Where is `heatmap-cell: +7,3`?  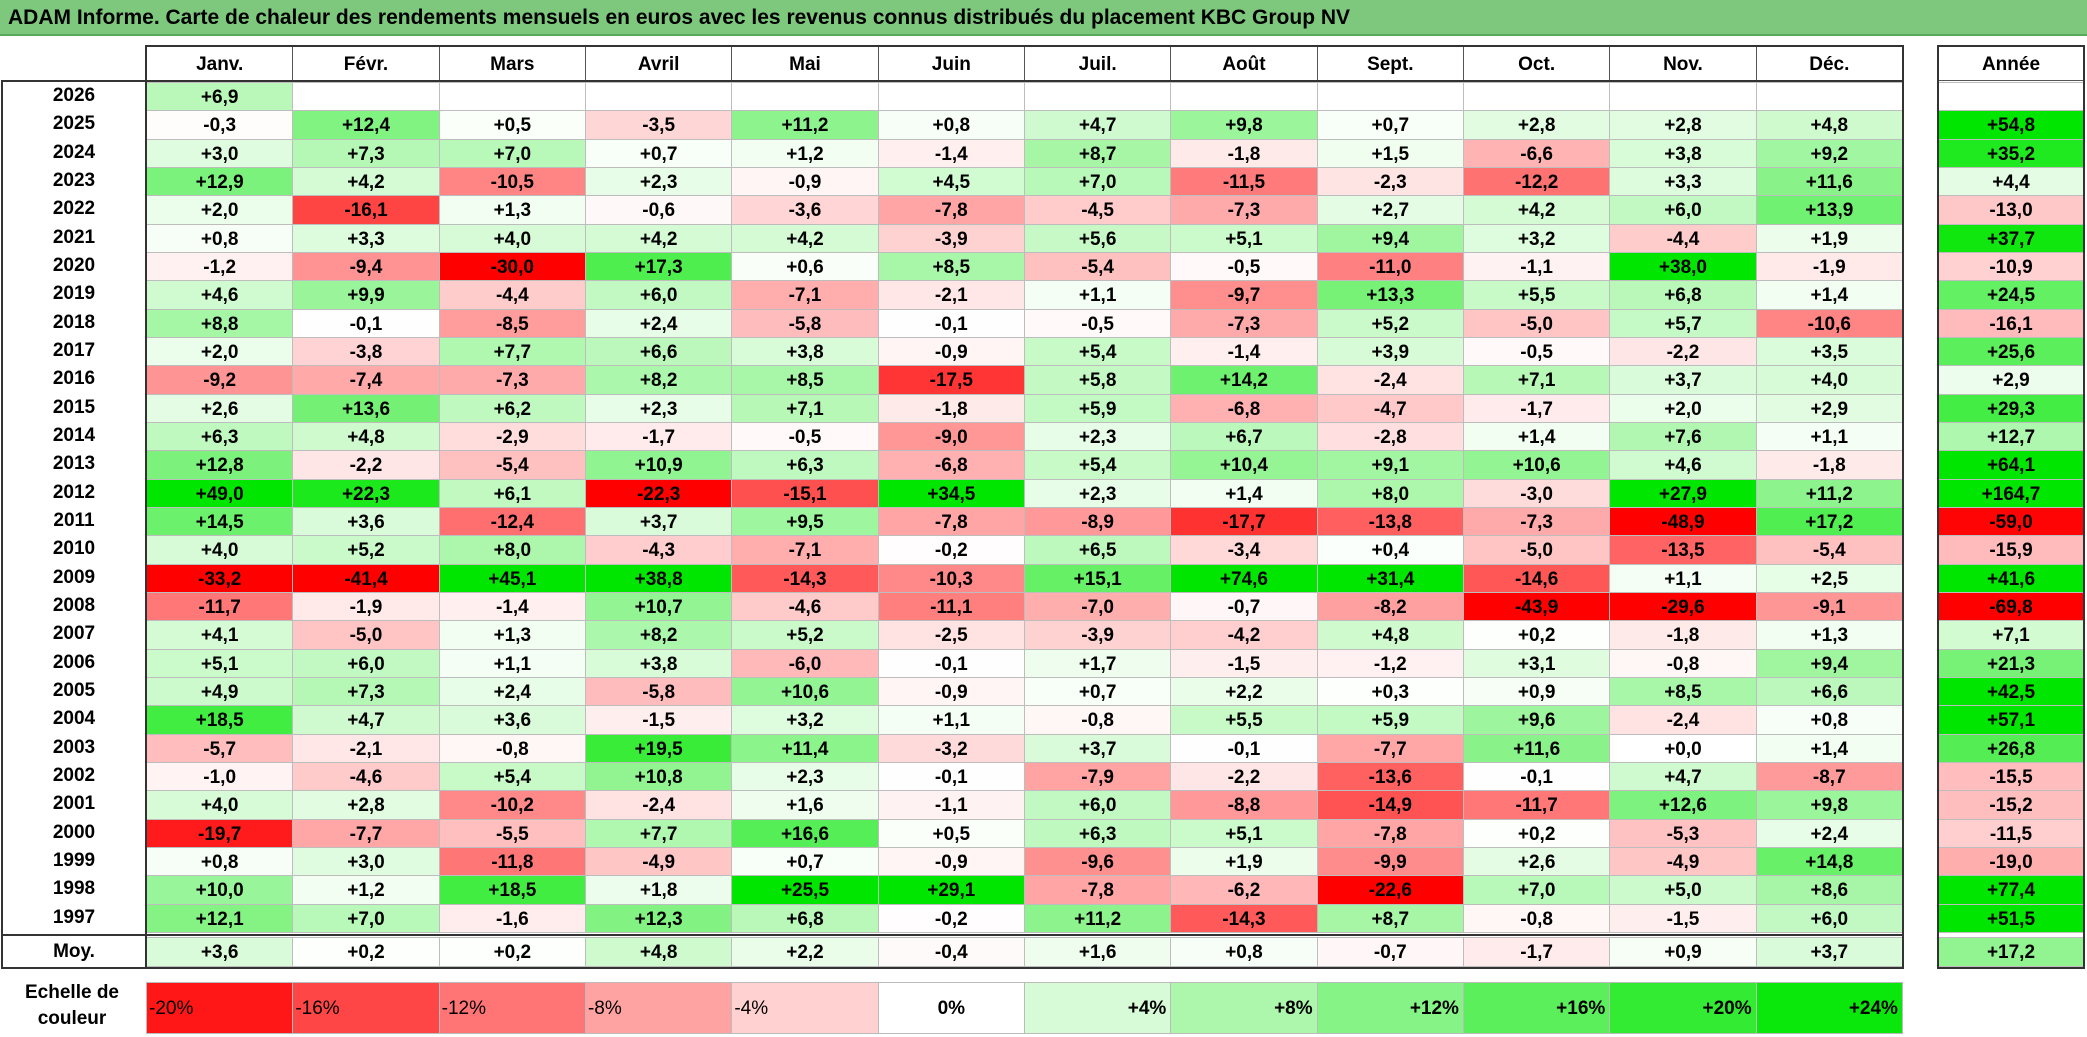
heatmap-cell: +7,3 is located at coordinates (366, 691).